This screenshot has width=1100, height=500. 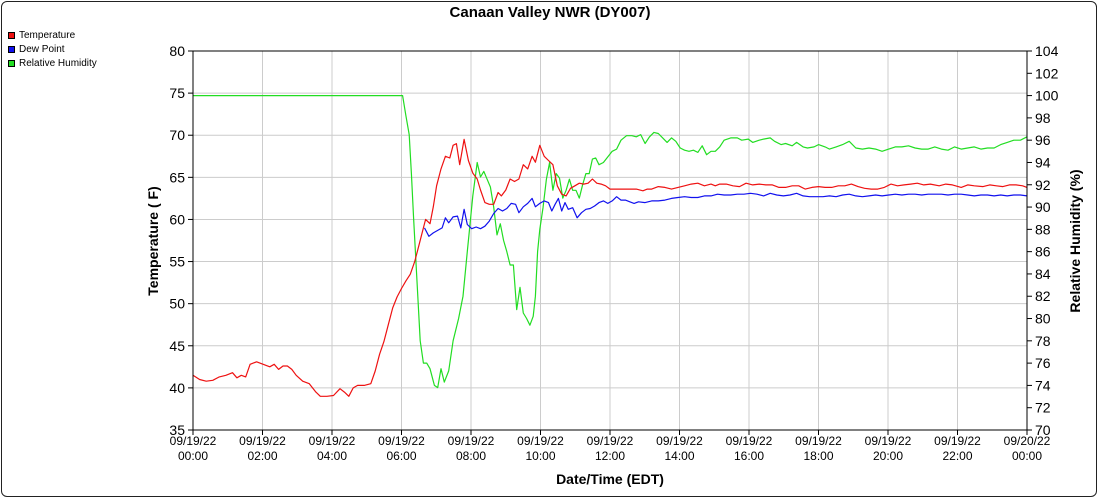 I want to click on y-right-tick-label: 98, so click(x=1043, y=118).